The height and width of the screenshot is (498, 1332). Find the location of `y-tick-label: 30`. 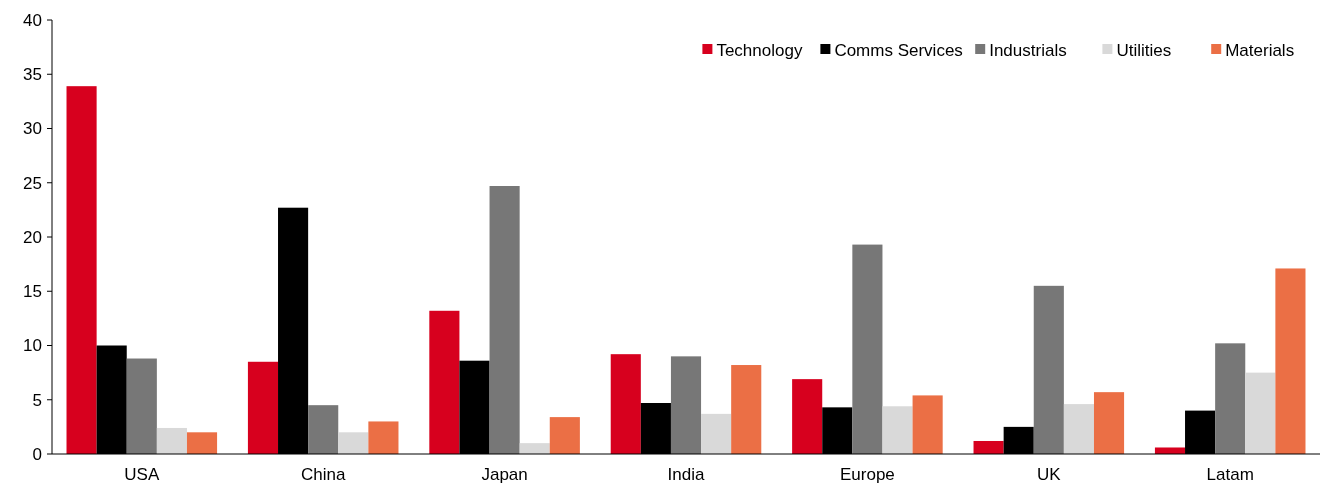

y-tick-label: 30 is located at coordinates (32, 129).